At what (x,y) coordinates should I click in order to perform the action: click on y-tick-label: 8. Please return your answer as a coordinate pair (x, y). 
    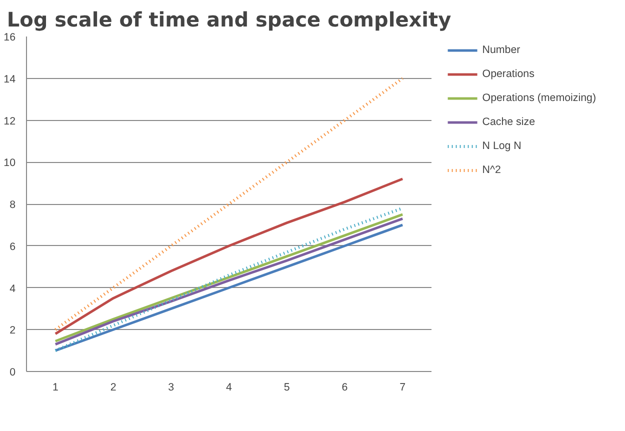
    Looking at the image, I should click on (13, 205).